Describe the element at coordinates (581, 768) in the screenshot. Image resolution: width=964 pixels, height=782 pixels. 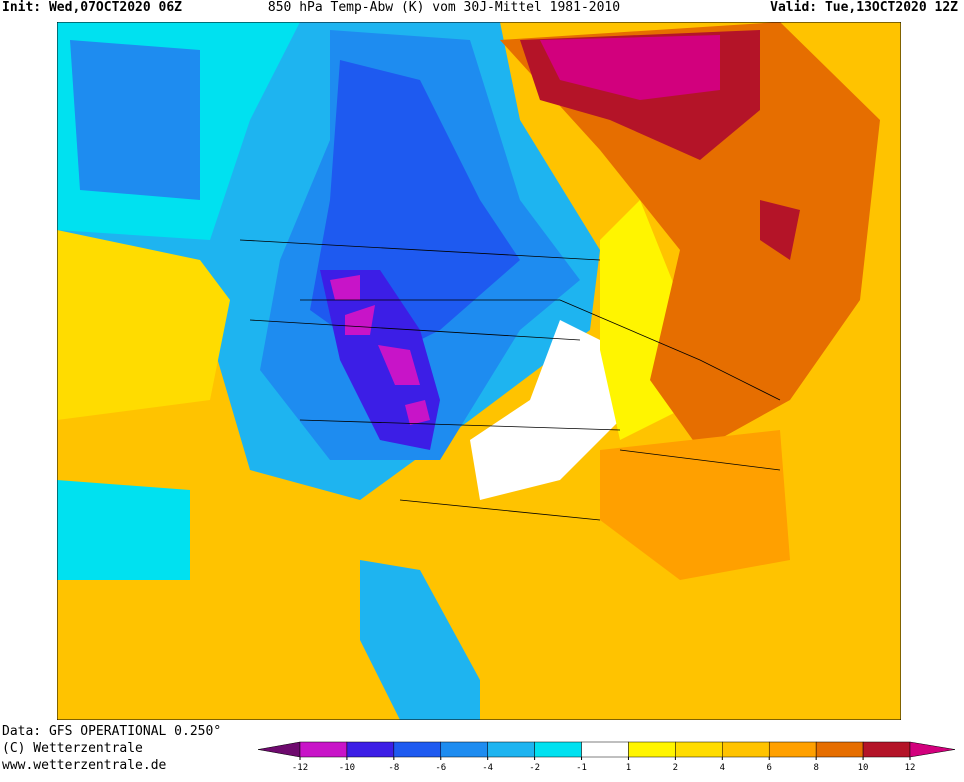
I see `colorbar-label: -1` at that location.